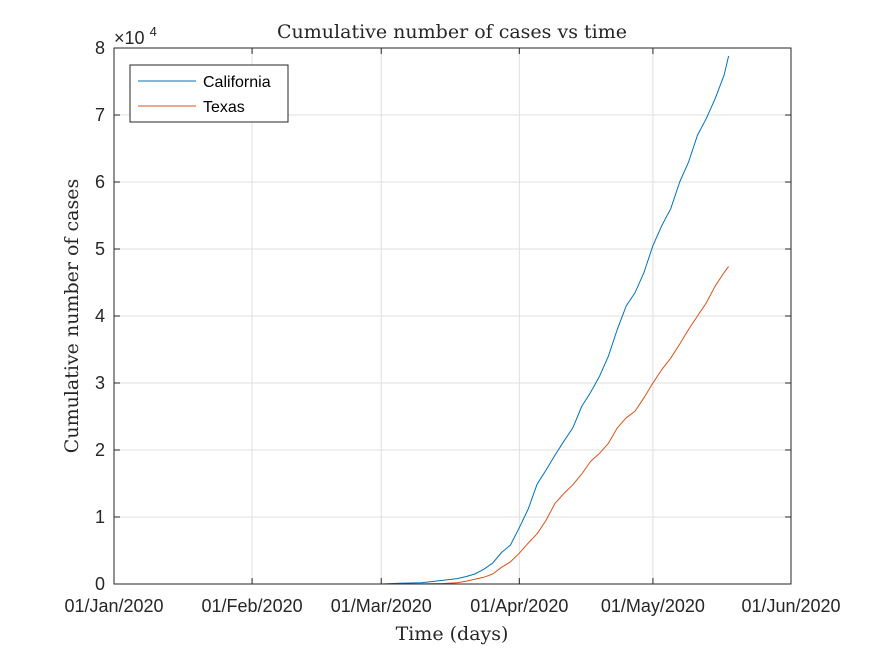 Image resolution: width=875 pixels, height=656 pixels. I want to click on y-tick-label: 8, so click(100, 48).